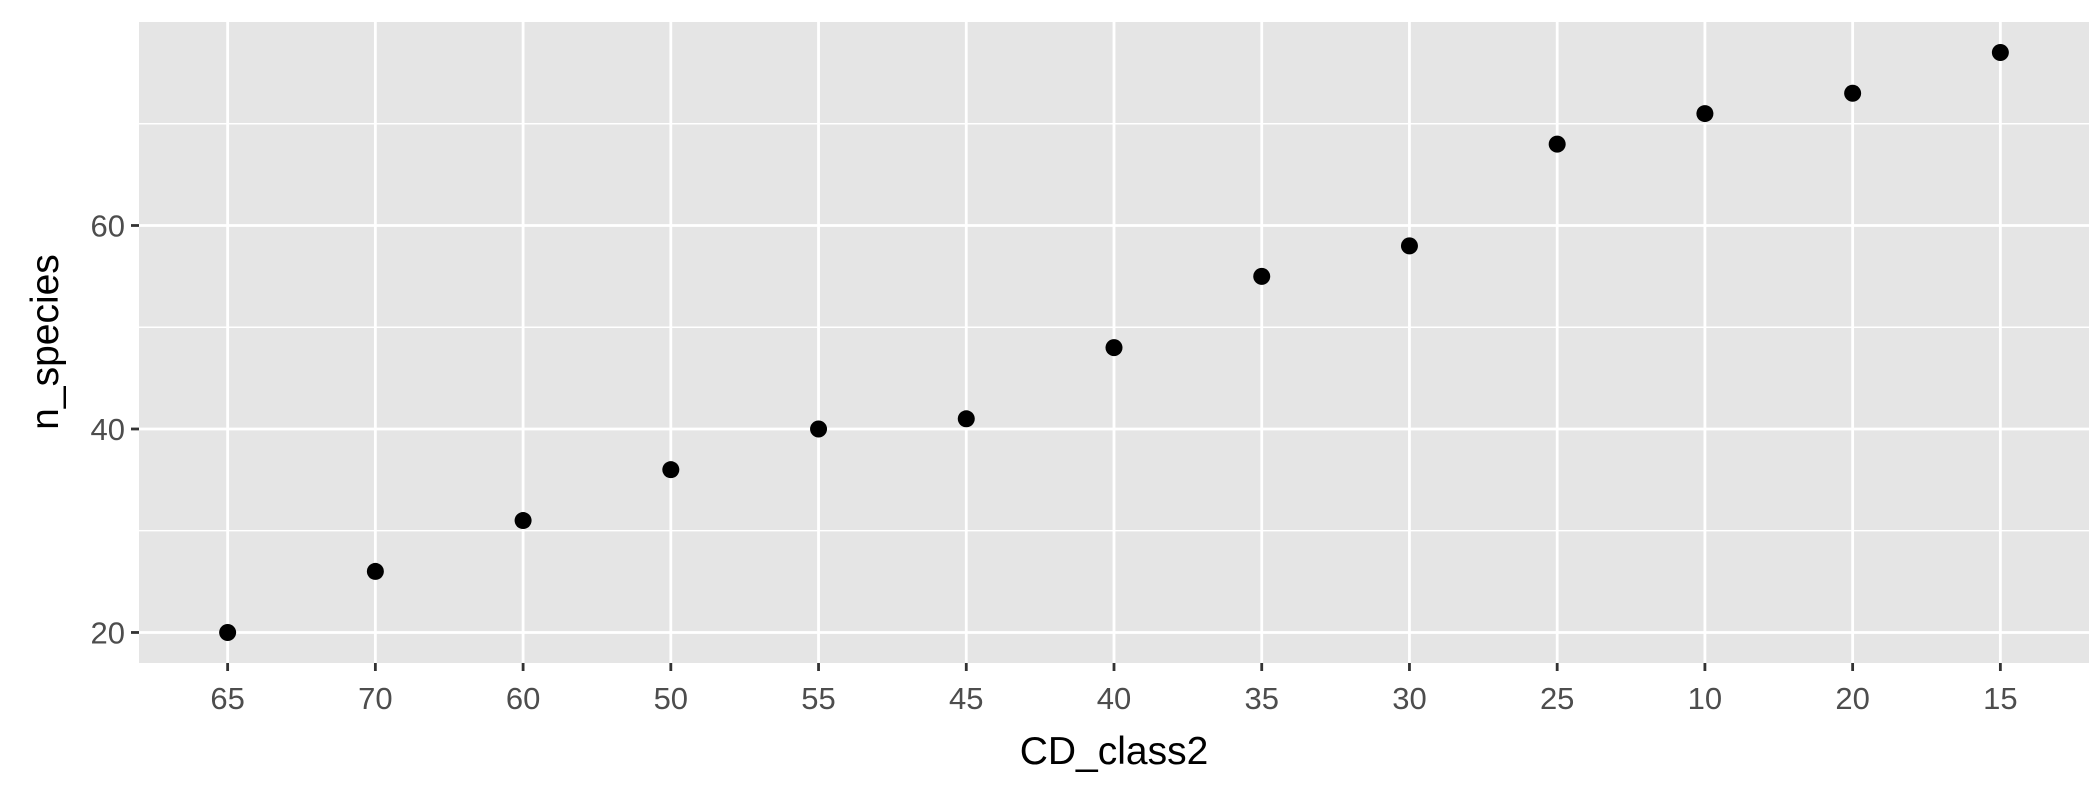  Describe the element at coordinates (108, 429) in the screenshot. I see `y-tick-label: 40` at that location.